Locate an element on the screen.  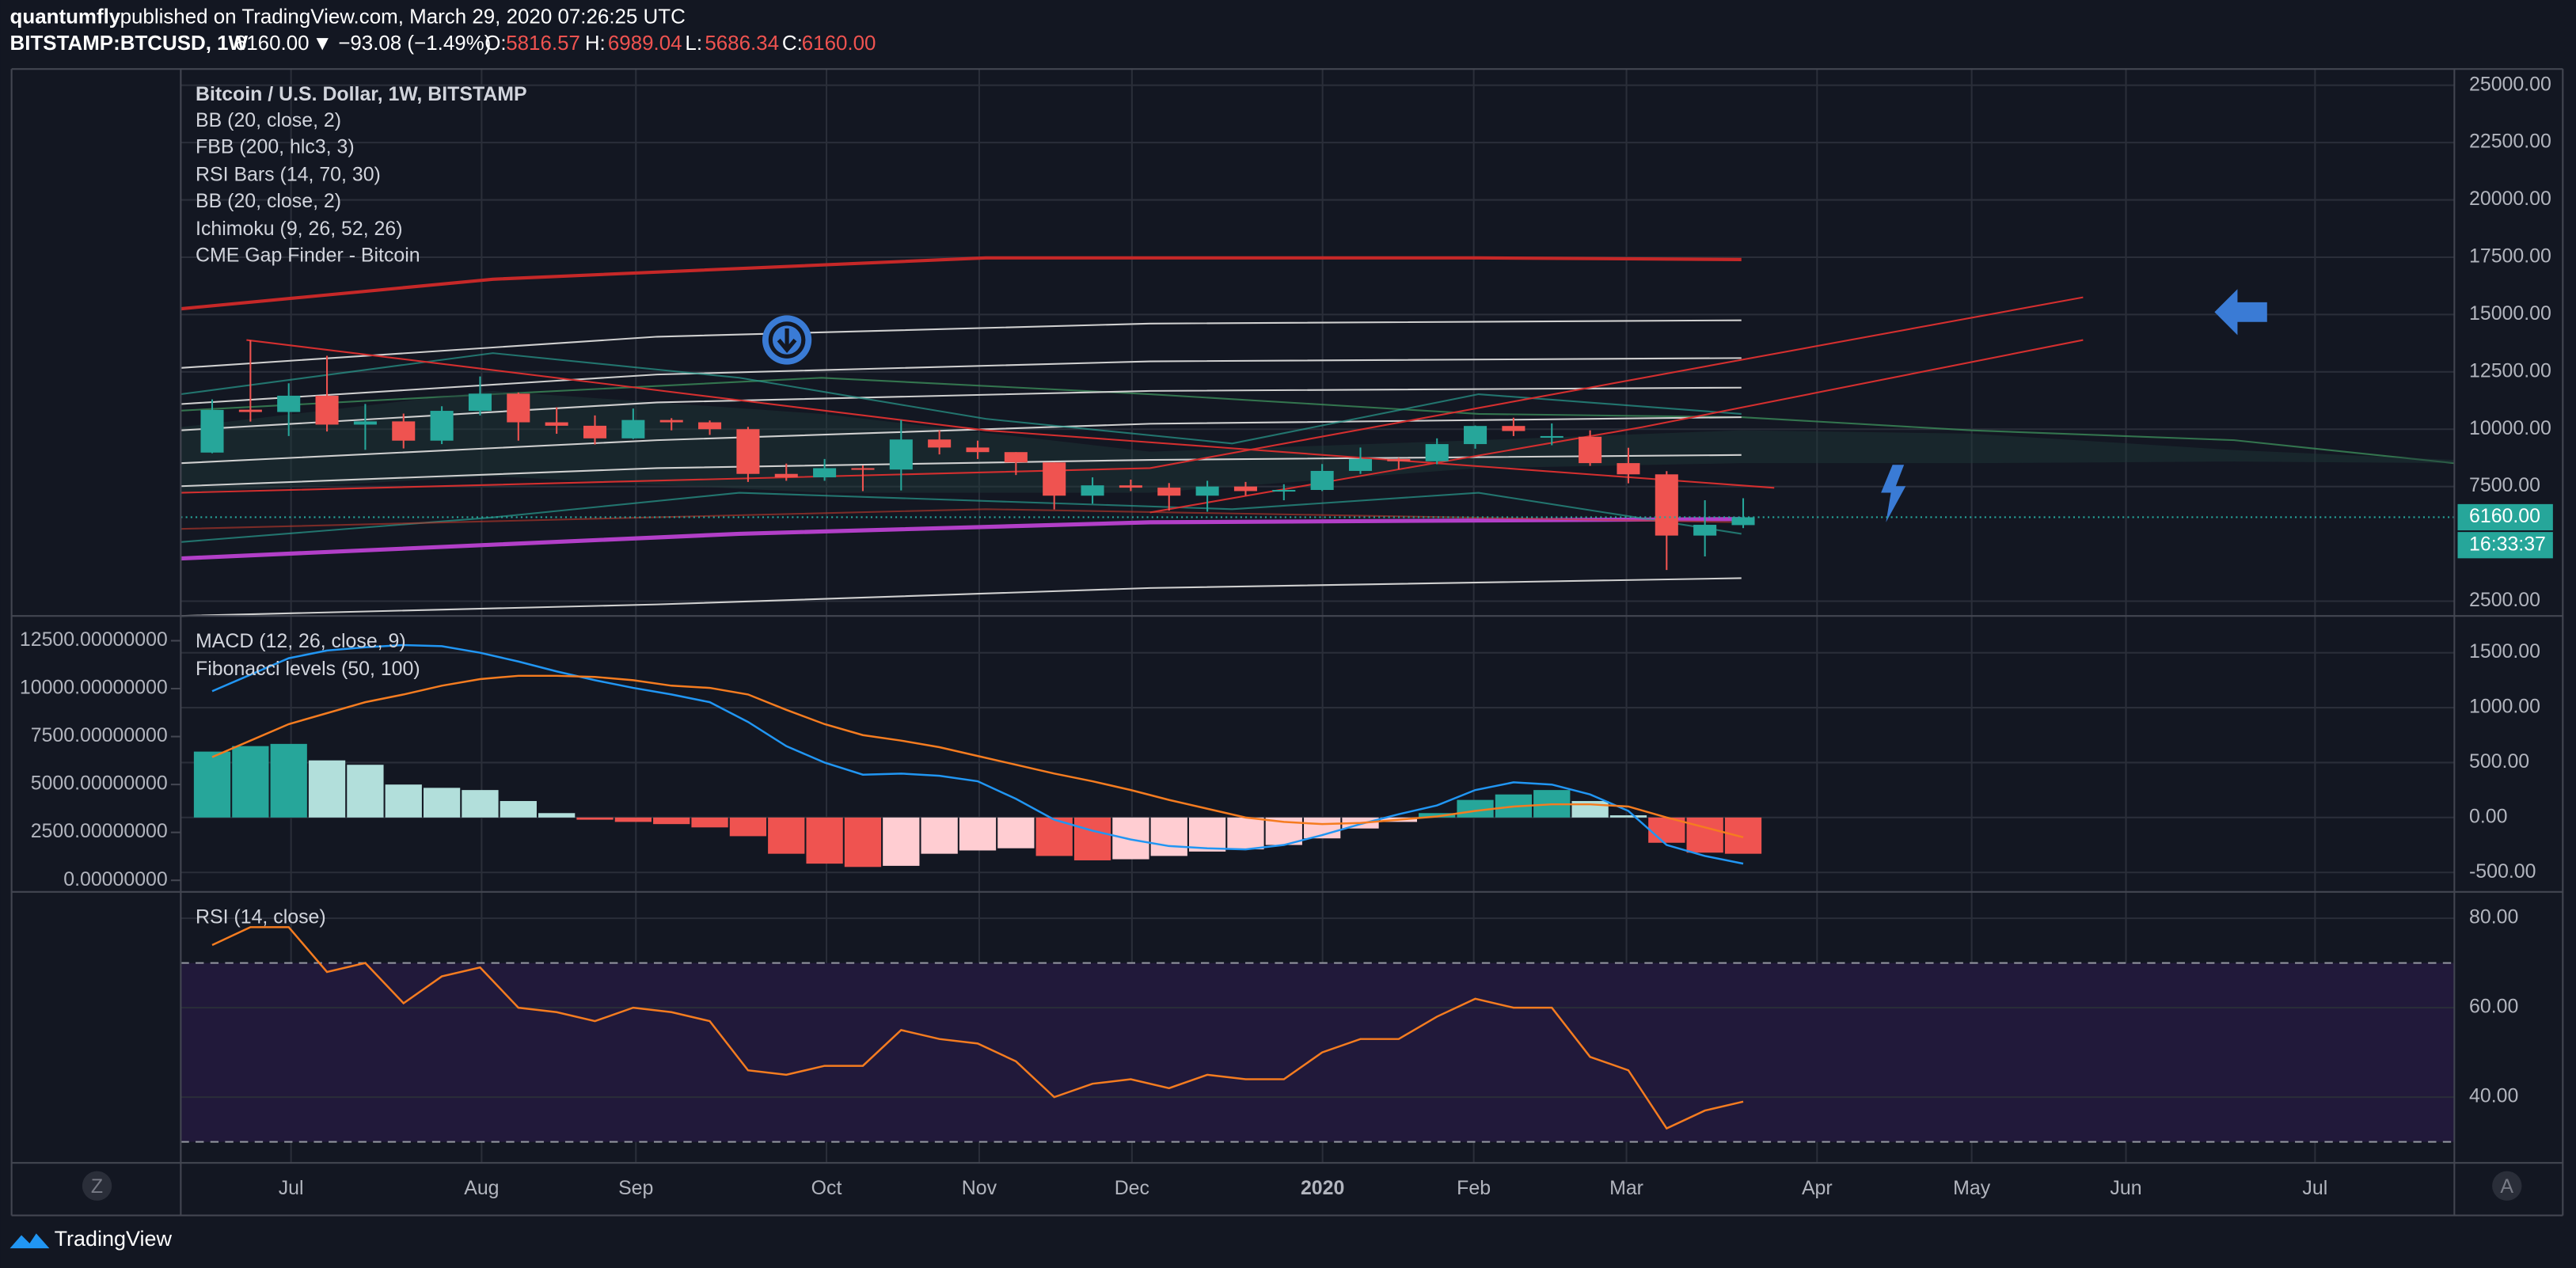
indicator: BB (20, close, 2) is located at coordinates (268, 120).